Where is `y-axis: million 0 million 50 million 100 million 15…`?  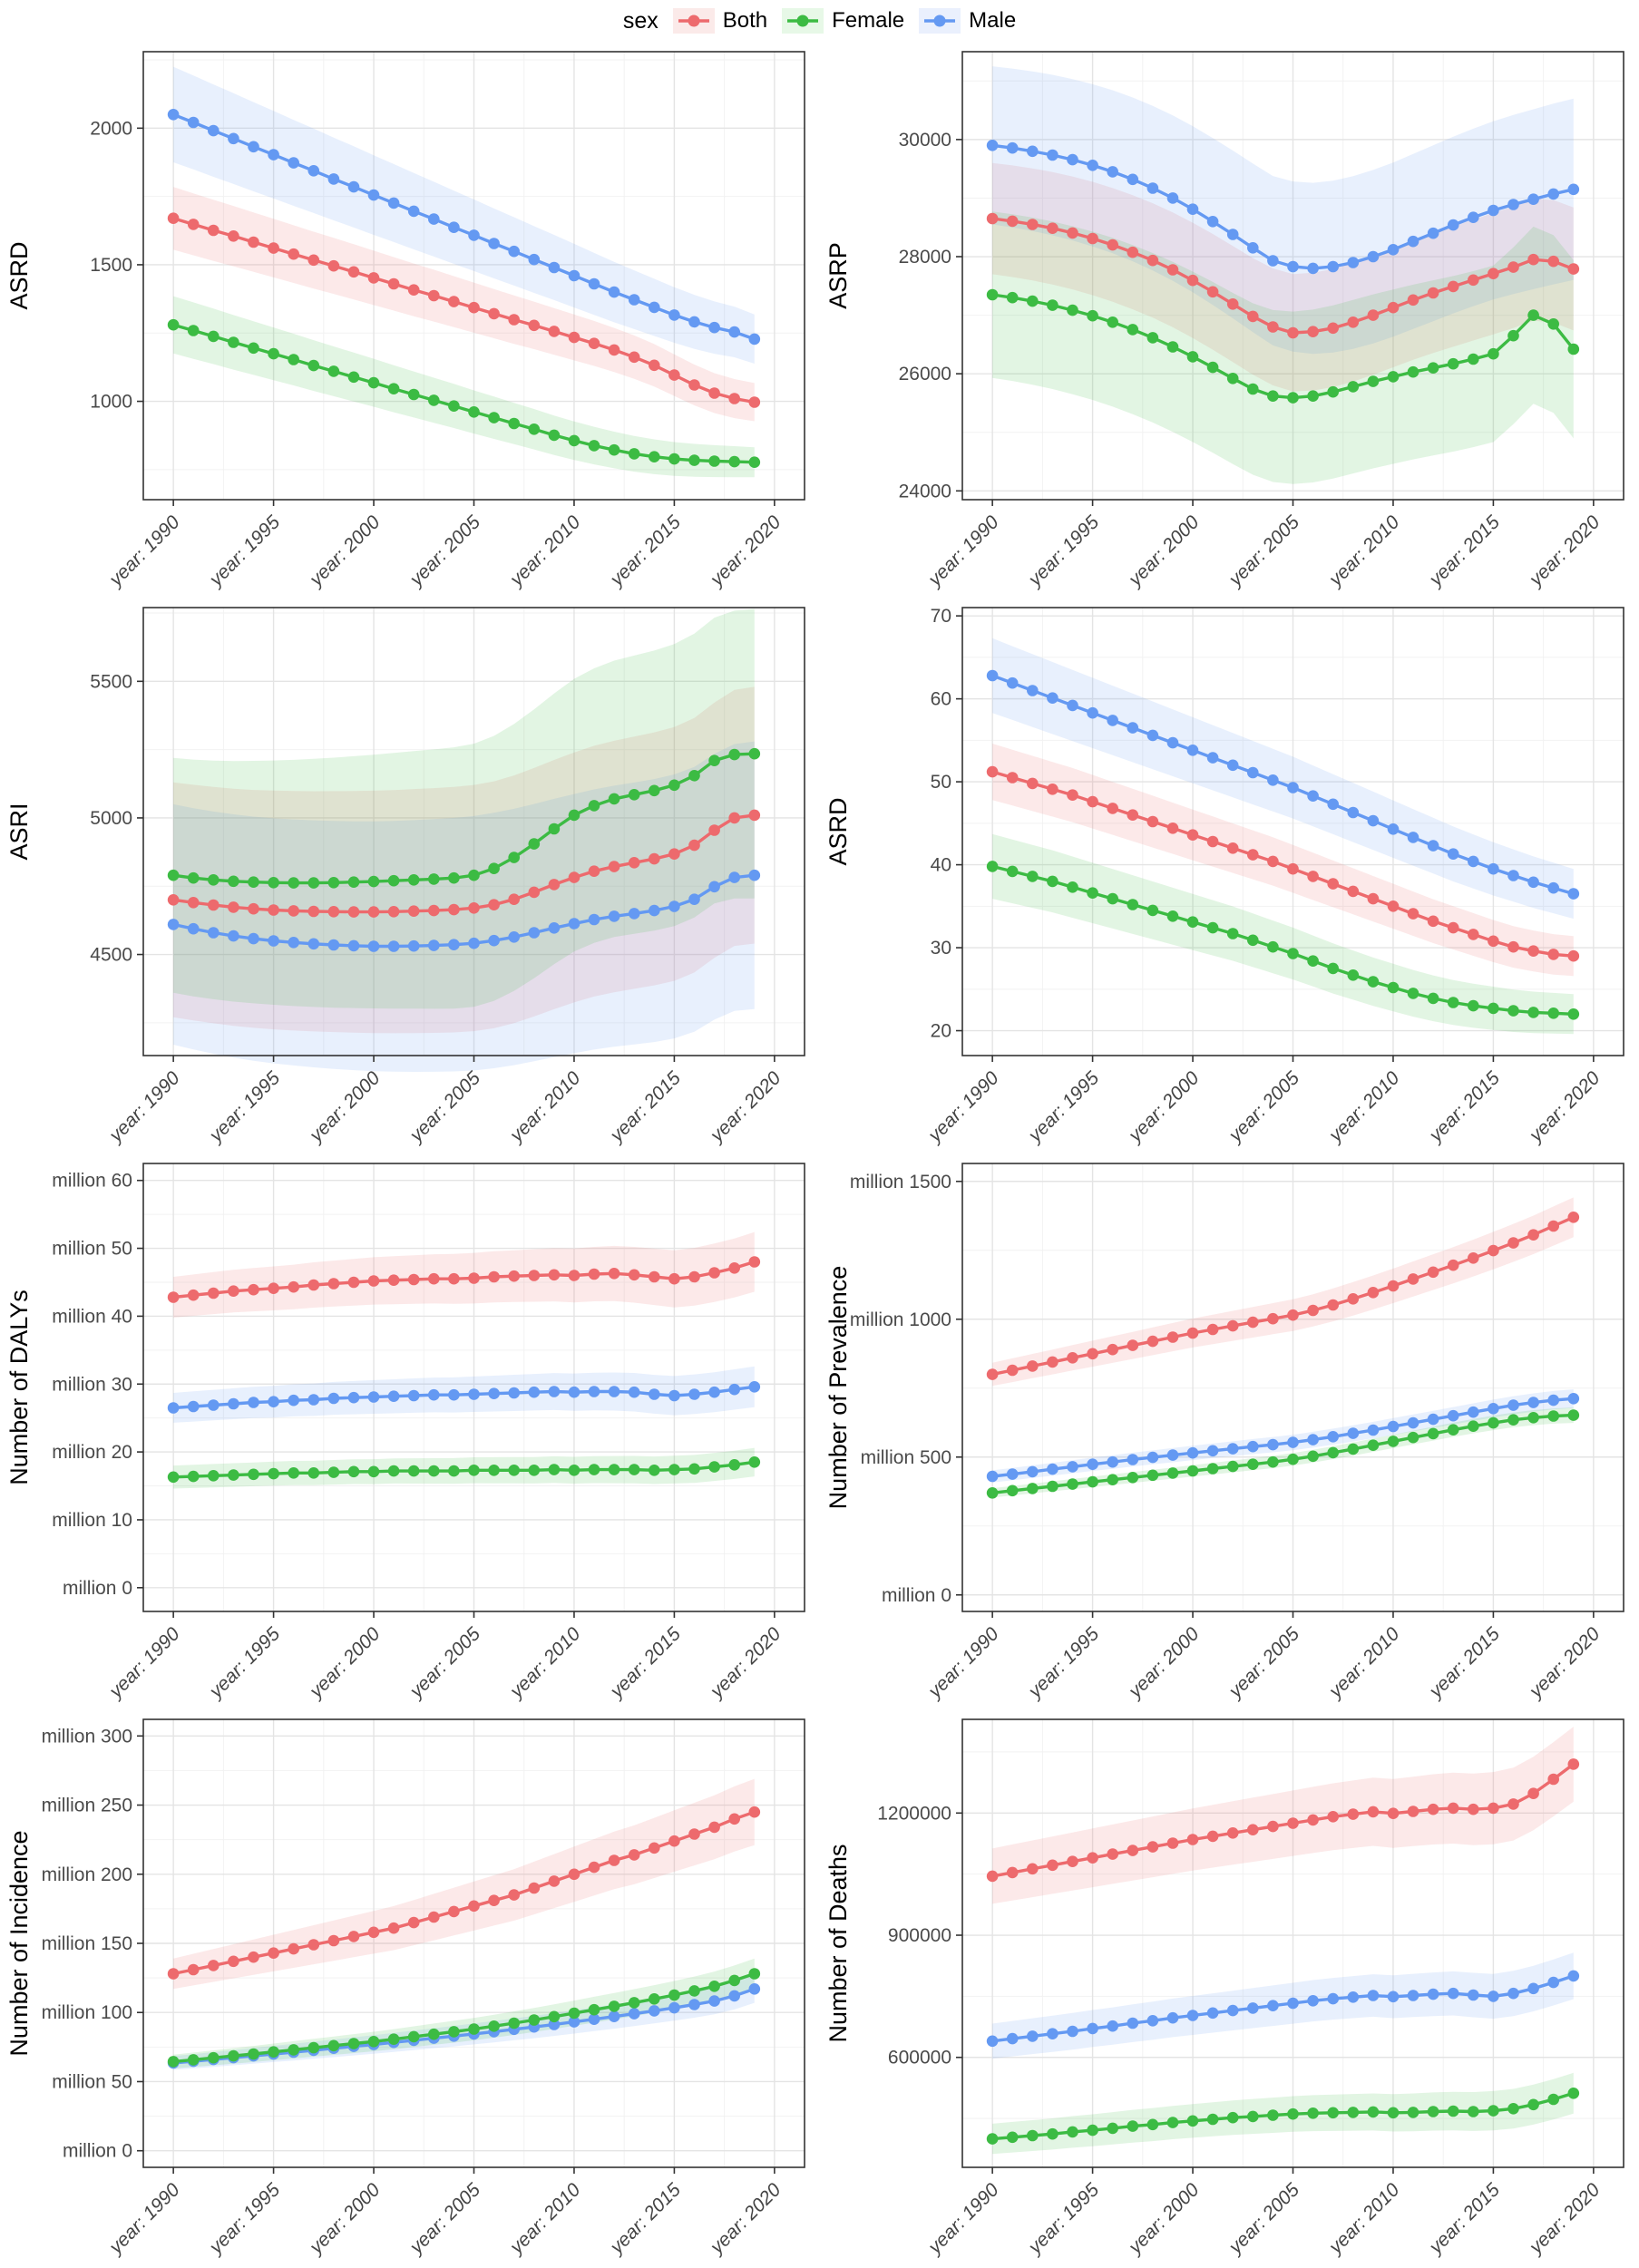 y-axis: million 0 million 50 million 100 million 15… is located at coordinates (92, 1944).